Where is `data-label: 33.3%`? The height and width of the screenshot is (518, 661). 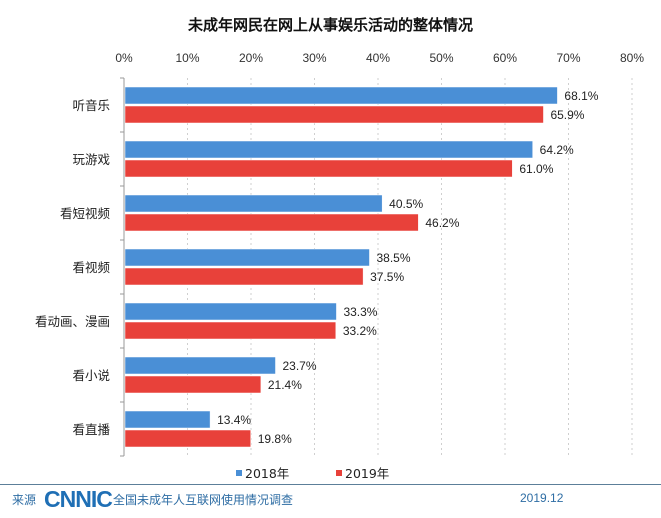
data-label: 33.3% is located at coordinates (360, 312).